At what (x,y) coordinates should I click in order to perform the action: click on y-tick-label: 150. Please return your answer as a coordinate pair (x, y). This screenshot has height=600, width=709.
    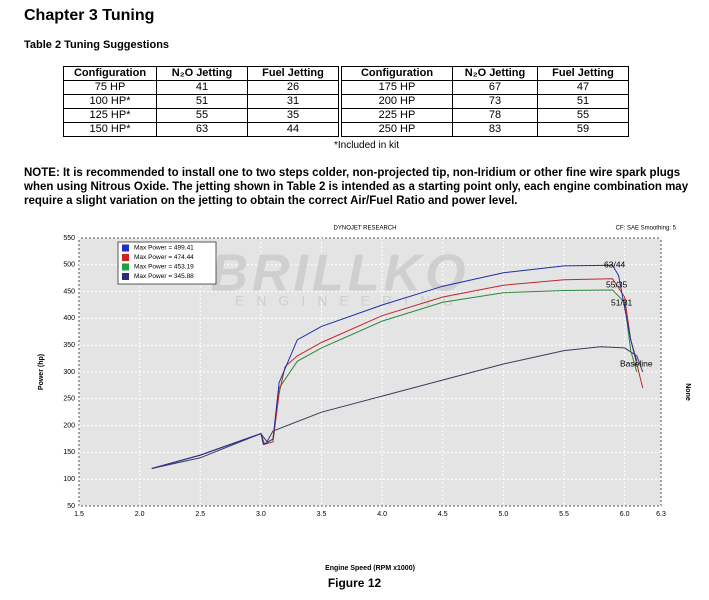
    Looking at the image, I should click on (69, 452).